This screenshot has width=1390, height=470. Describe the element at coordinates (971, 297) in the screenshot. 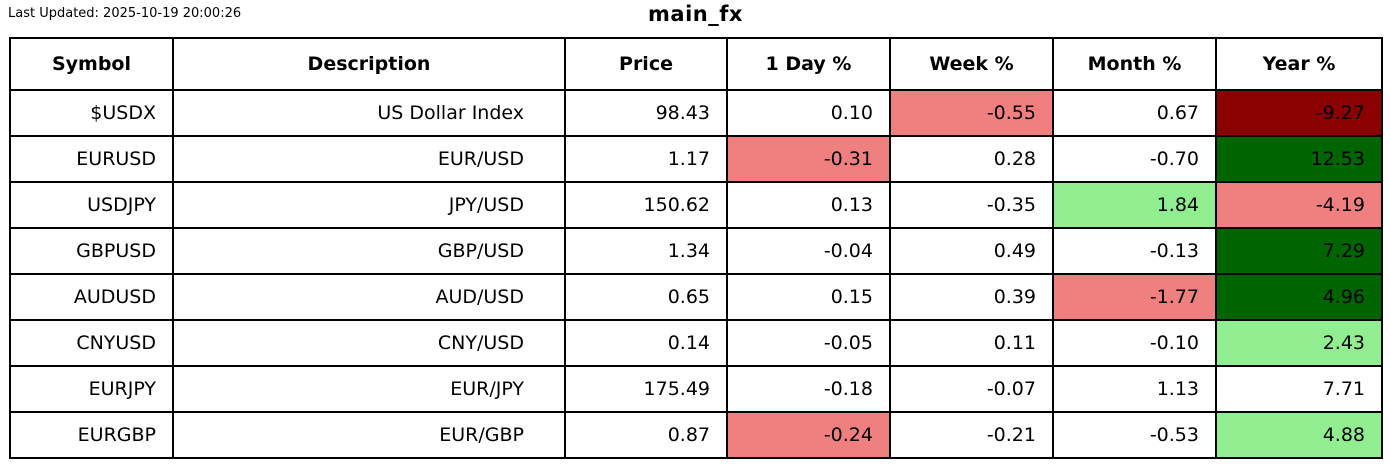

I see `cell-week: 0.39` at that location.